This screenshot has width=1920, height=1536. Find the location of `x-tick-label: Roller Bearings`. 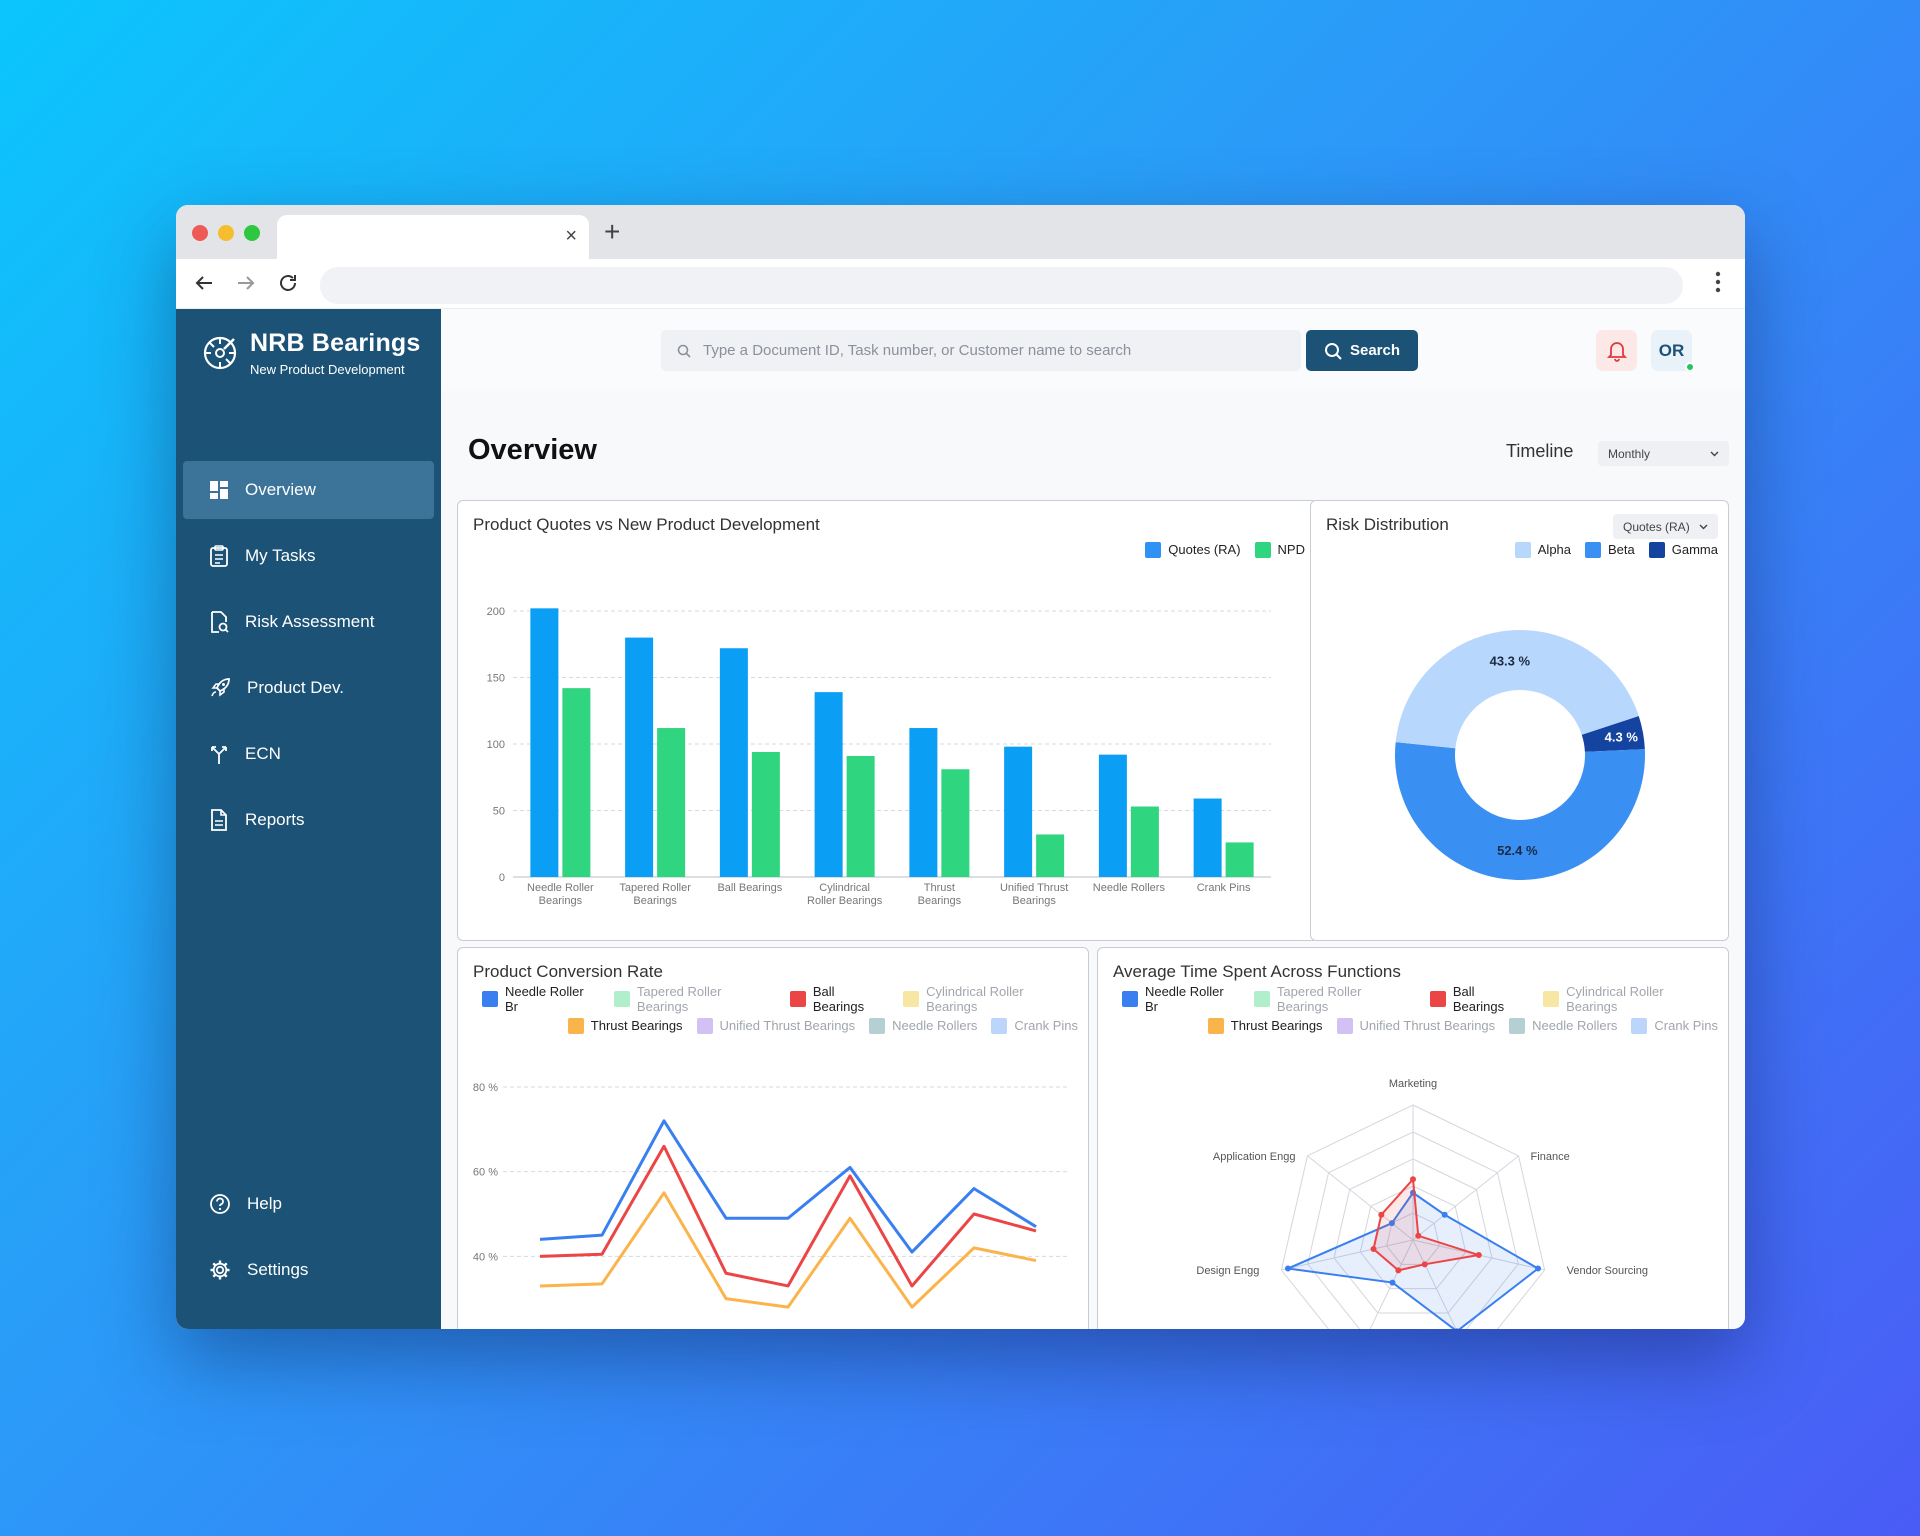

x-tick-label: Roller Bearings is located at coordinates (845, 901).